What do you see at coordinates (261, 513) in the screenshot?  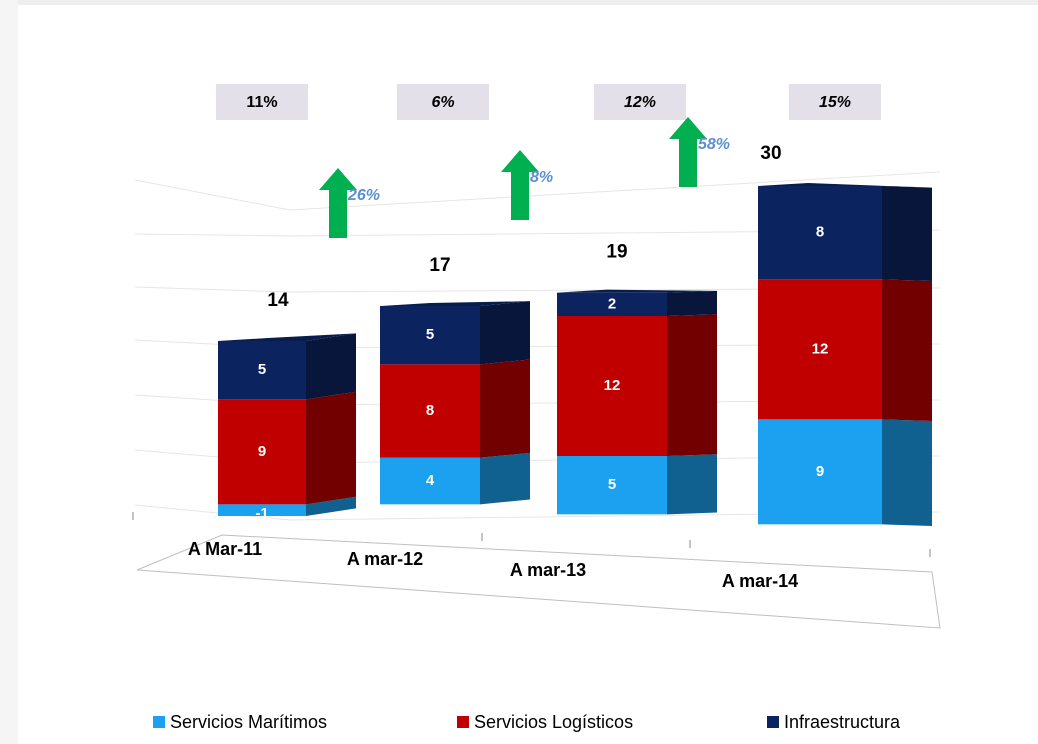 I see `segment-label: -1` at bounding box center [261, 513].